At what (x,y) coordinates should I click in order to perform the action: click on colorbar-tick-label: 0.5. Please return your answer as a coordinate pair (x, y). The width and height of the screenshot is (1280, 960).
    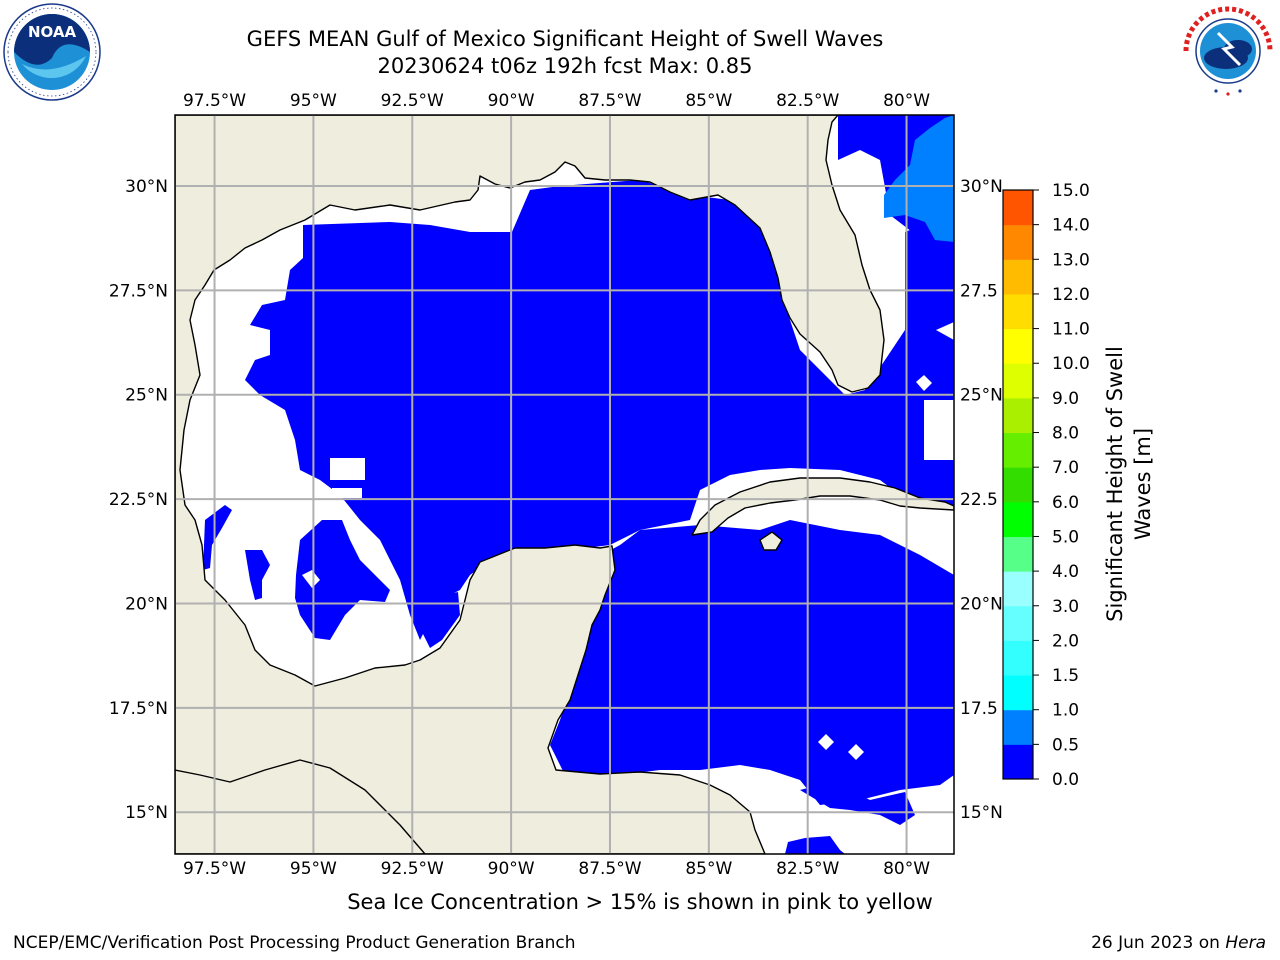
    Looking at the image, I should click on (1065, 745).